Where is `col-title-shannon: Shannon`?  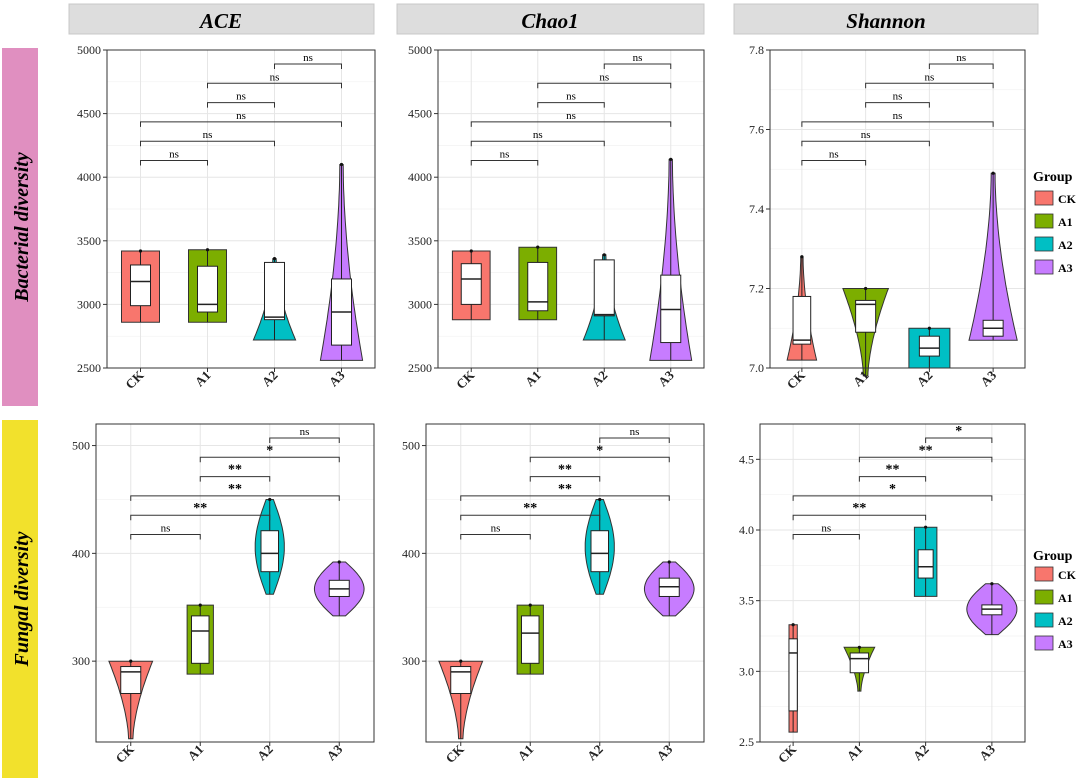
col-title-shannon: Shannon is located at coordinates (885, 21).